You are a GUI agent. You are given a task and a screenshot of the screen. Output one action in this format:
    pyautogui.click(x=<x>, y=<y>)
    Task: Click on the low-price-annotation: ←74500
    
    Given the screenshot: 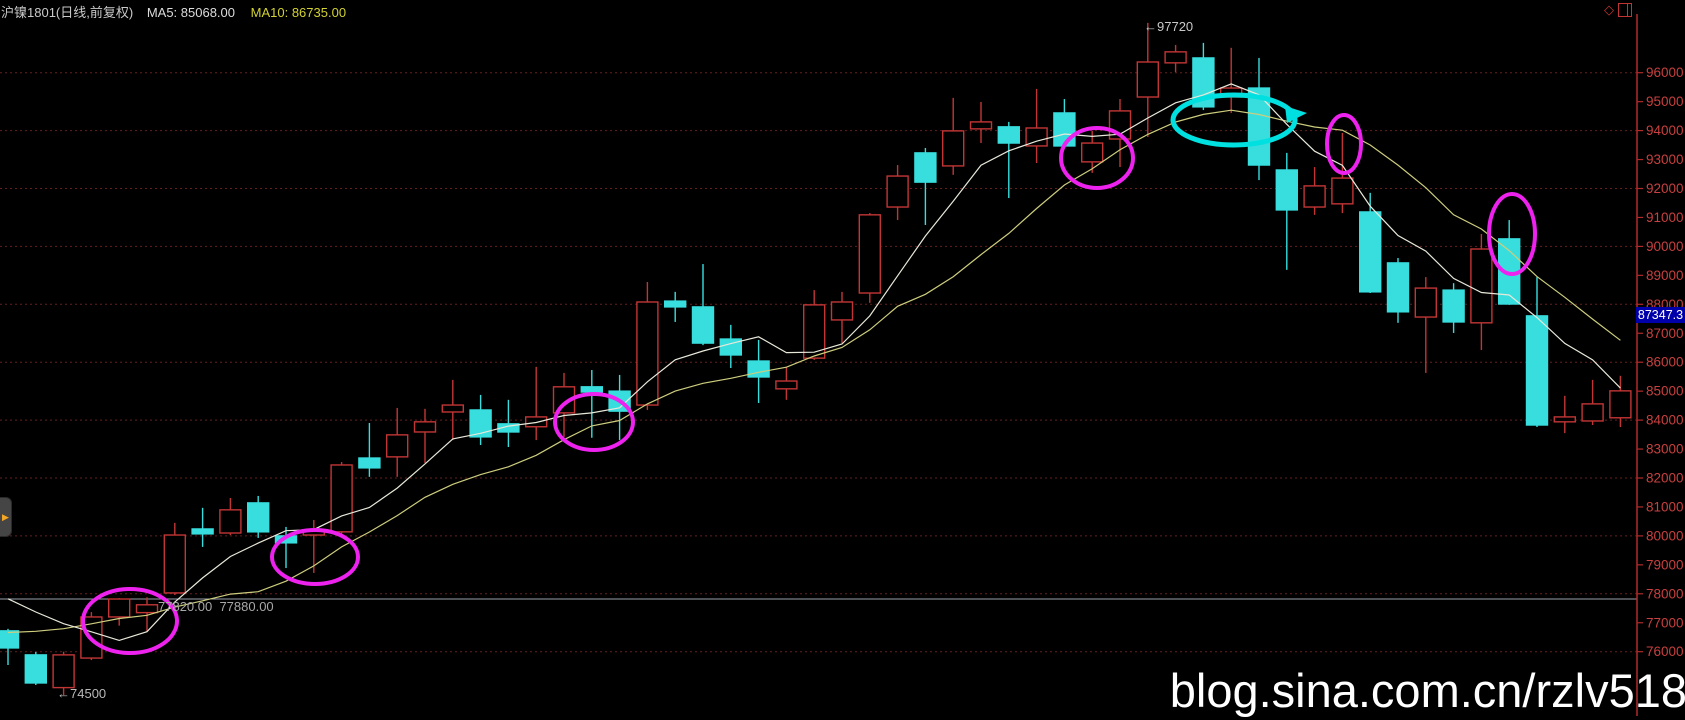 What is the action you would take?
    pyautogui.click(x=82, y=693)
    